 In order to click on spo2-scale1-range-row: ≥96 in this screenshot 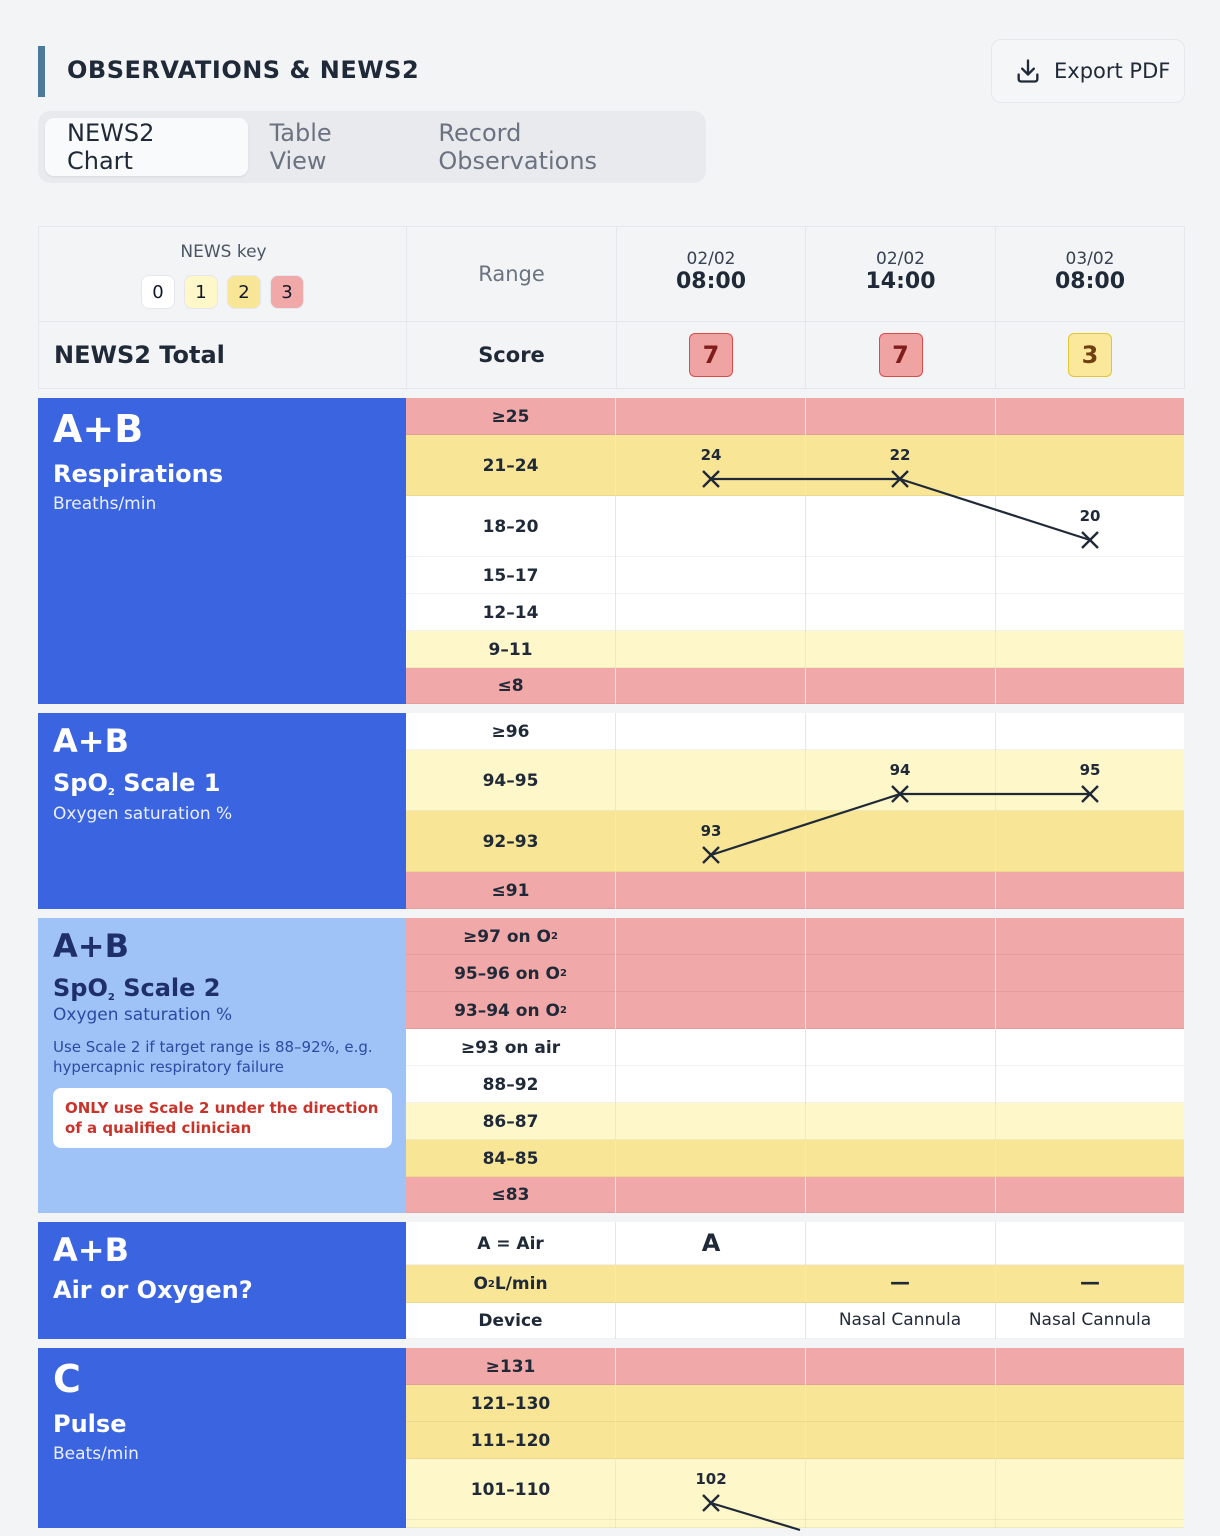, I will do `click(795, 731)`.